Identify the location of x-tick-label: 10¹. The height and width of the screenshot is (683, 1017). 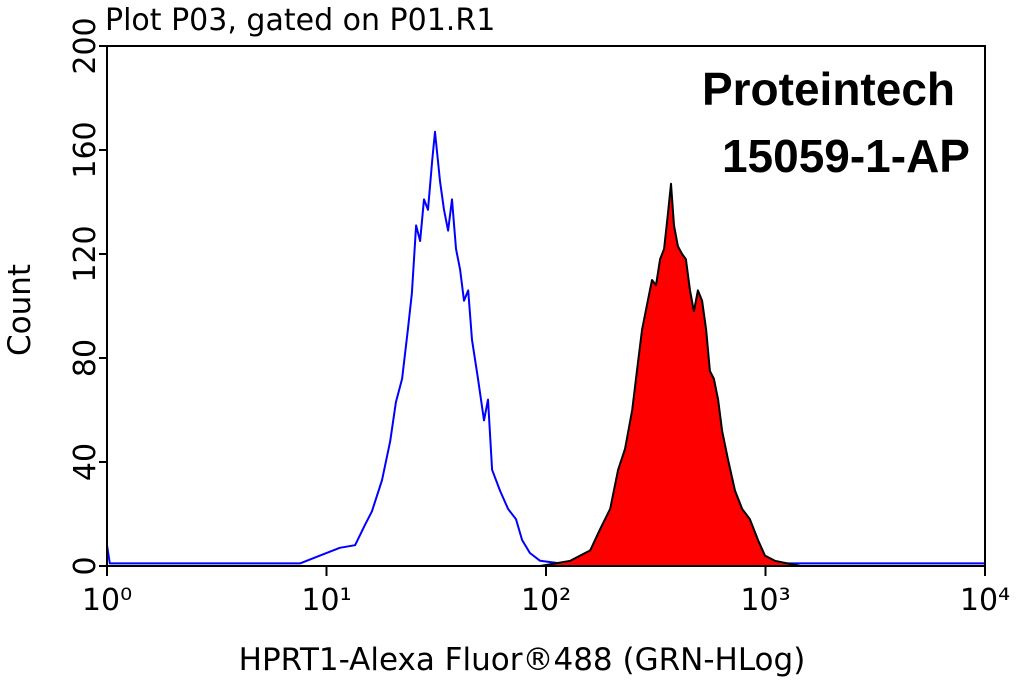
(326, 600).